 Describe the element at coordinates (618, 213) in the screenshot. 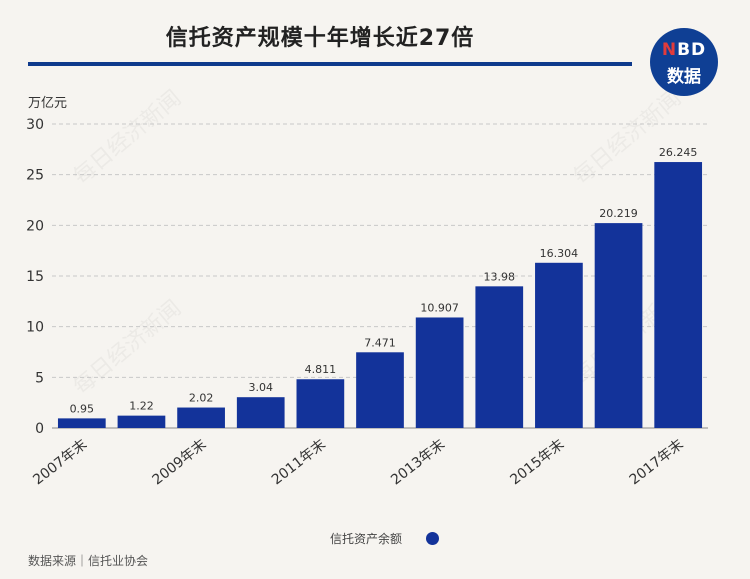

I see `data-label: 20.219` at that location.